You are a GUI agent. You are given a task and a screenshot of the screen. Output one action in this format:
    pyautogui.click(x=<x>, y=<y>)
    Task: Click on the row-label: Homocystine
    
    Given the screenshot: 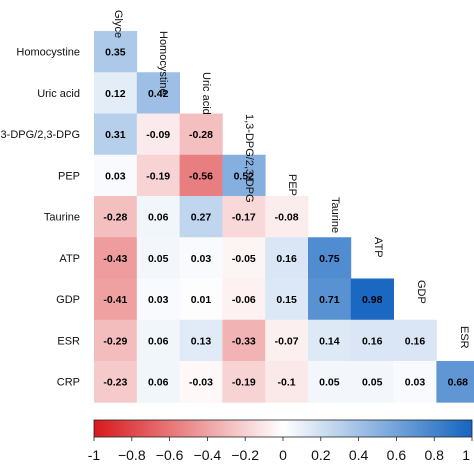 What is the action you would take?
    pyautogui.click(x=48, y=53)
    